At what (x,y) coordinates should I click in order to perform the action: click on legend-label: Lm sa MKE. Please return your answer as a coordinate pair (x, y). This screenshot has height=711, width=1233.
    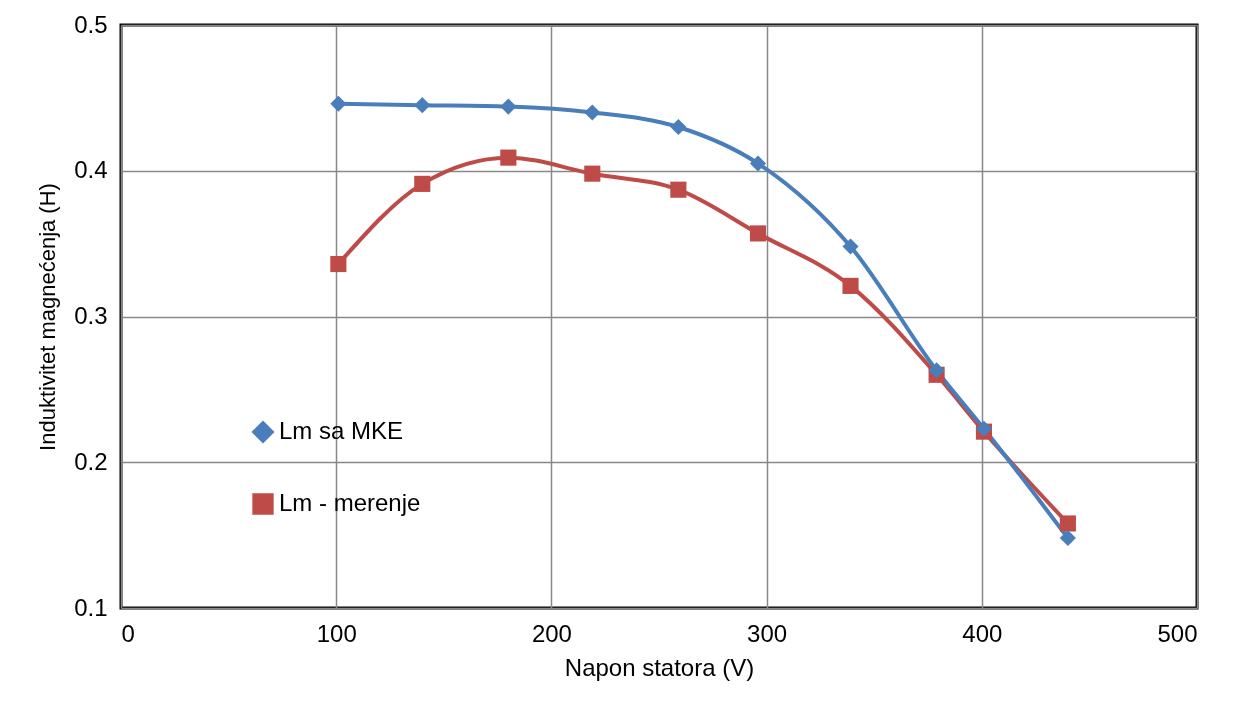
    Looking at the image, I should click on (341, 430).